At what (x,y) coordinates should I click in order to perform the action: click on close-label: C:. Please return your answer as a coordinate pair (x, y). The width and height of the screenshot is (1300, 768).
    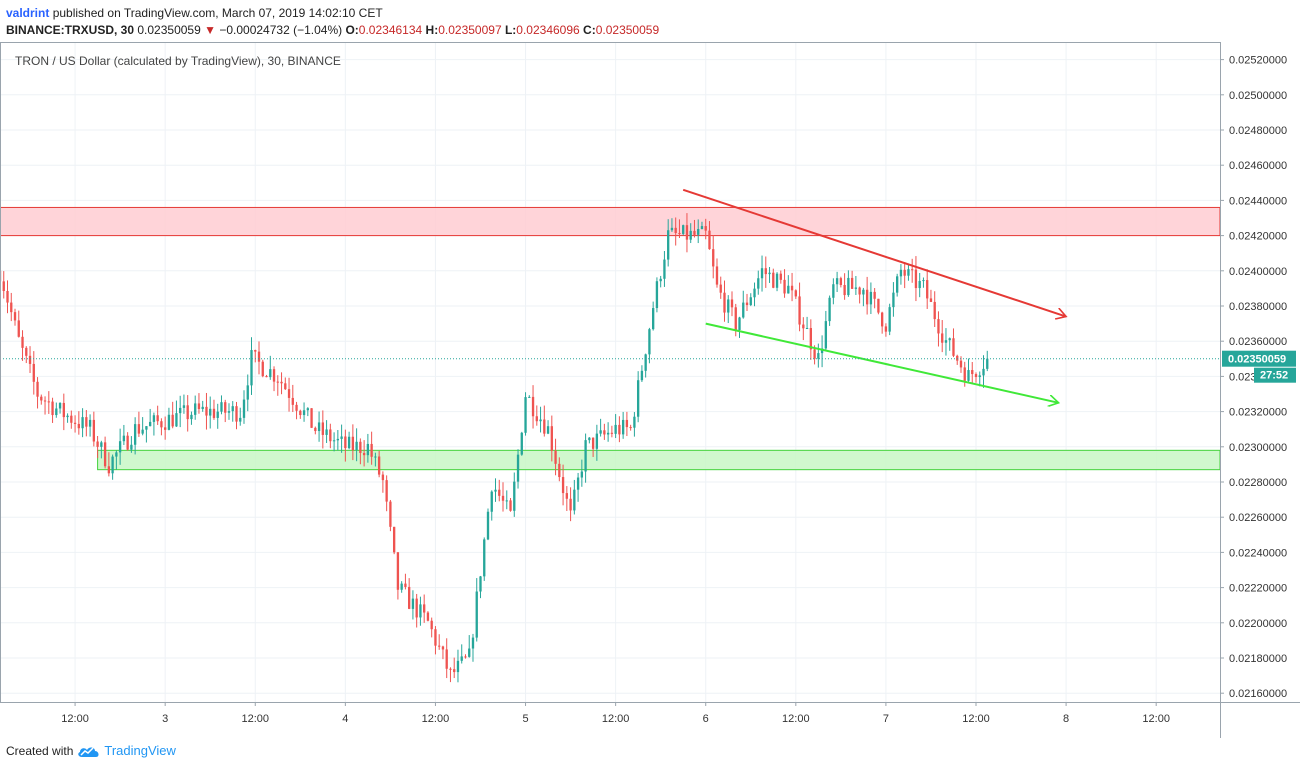
    Looking at the image, I should click on (589, 30).